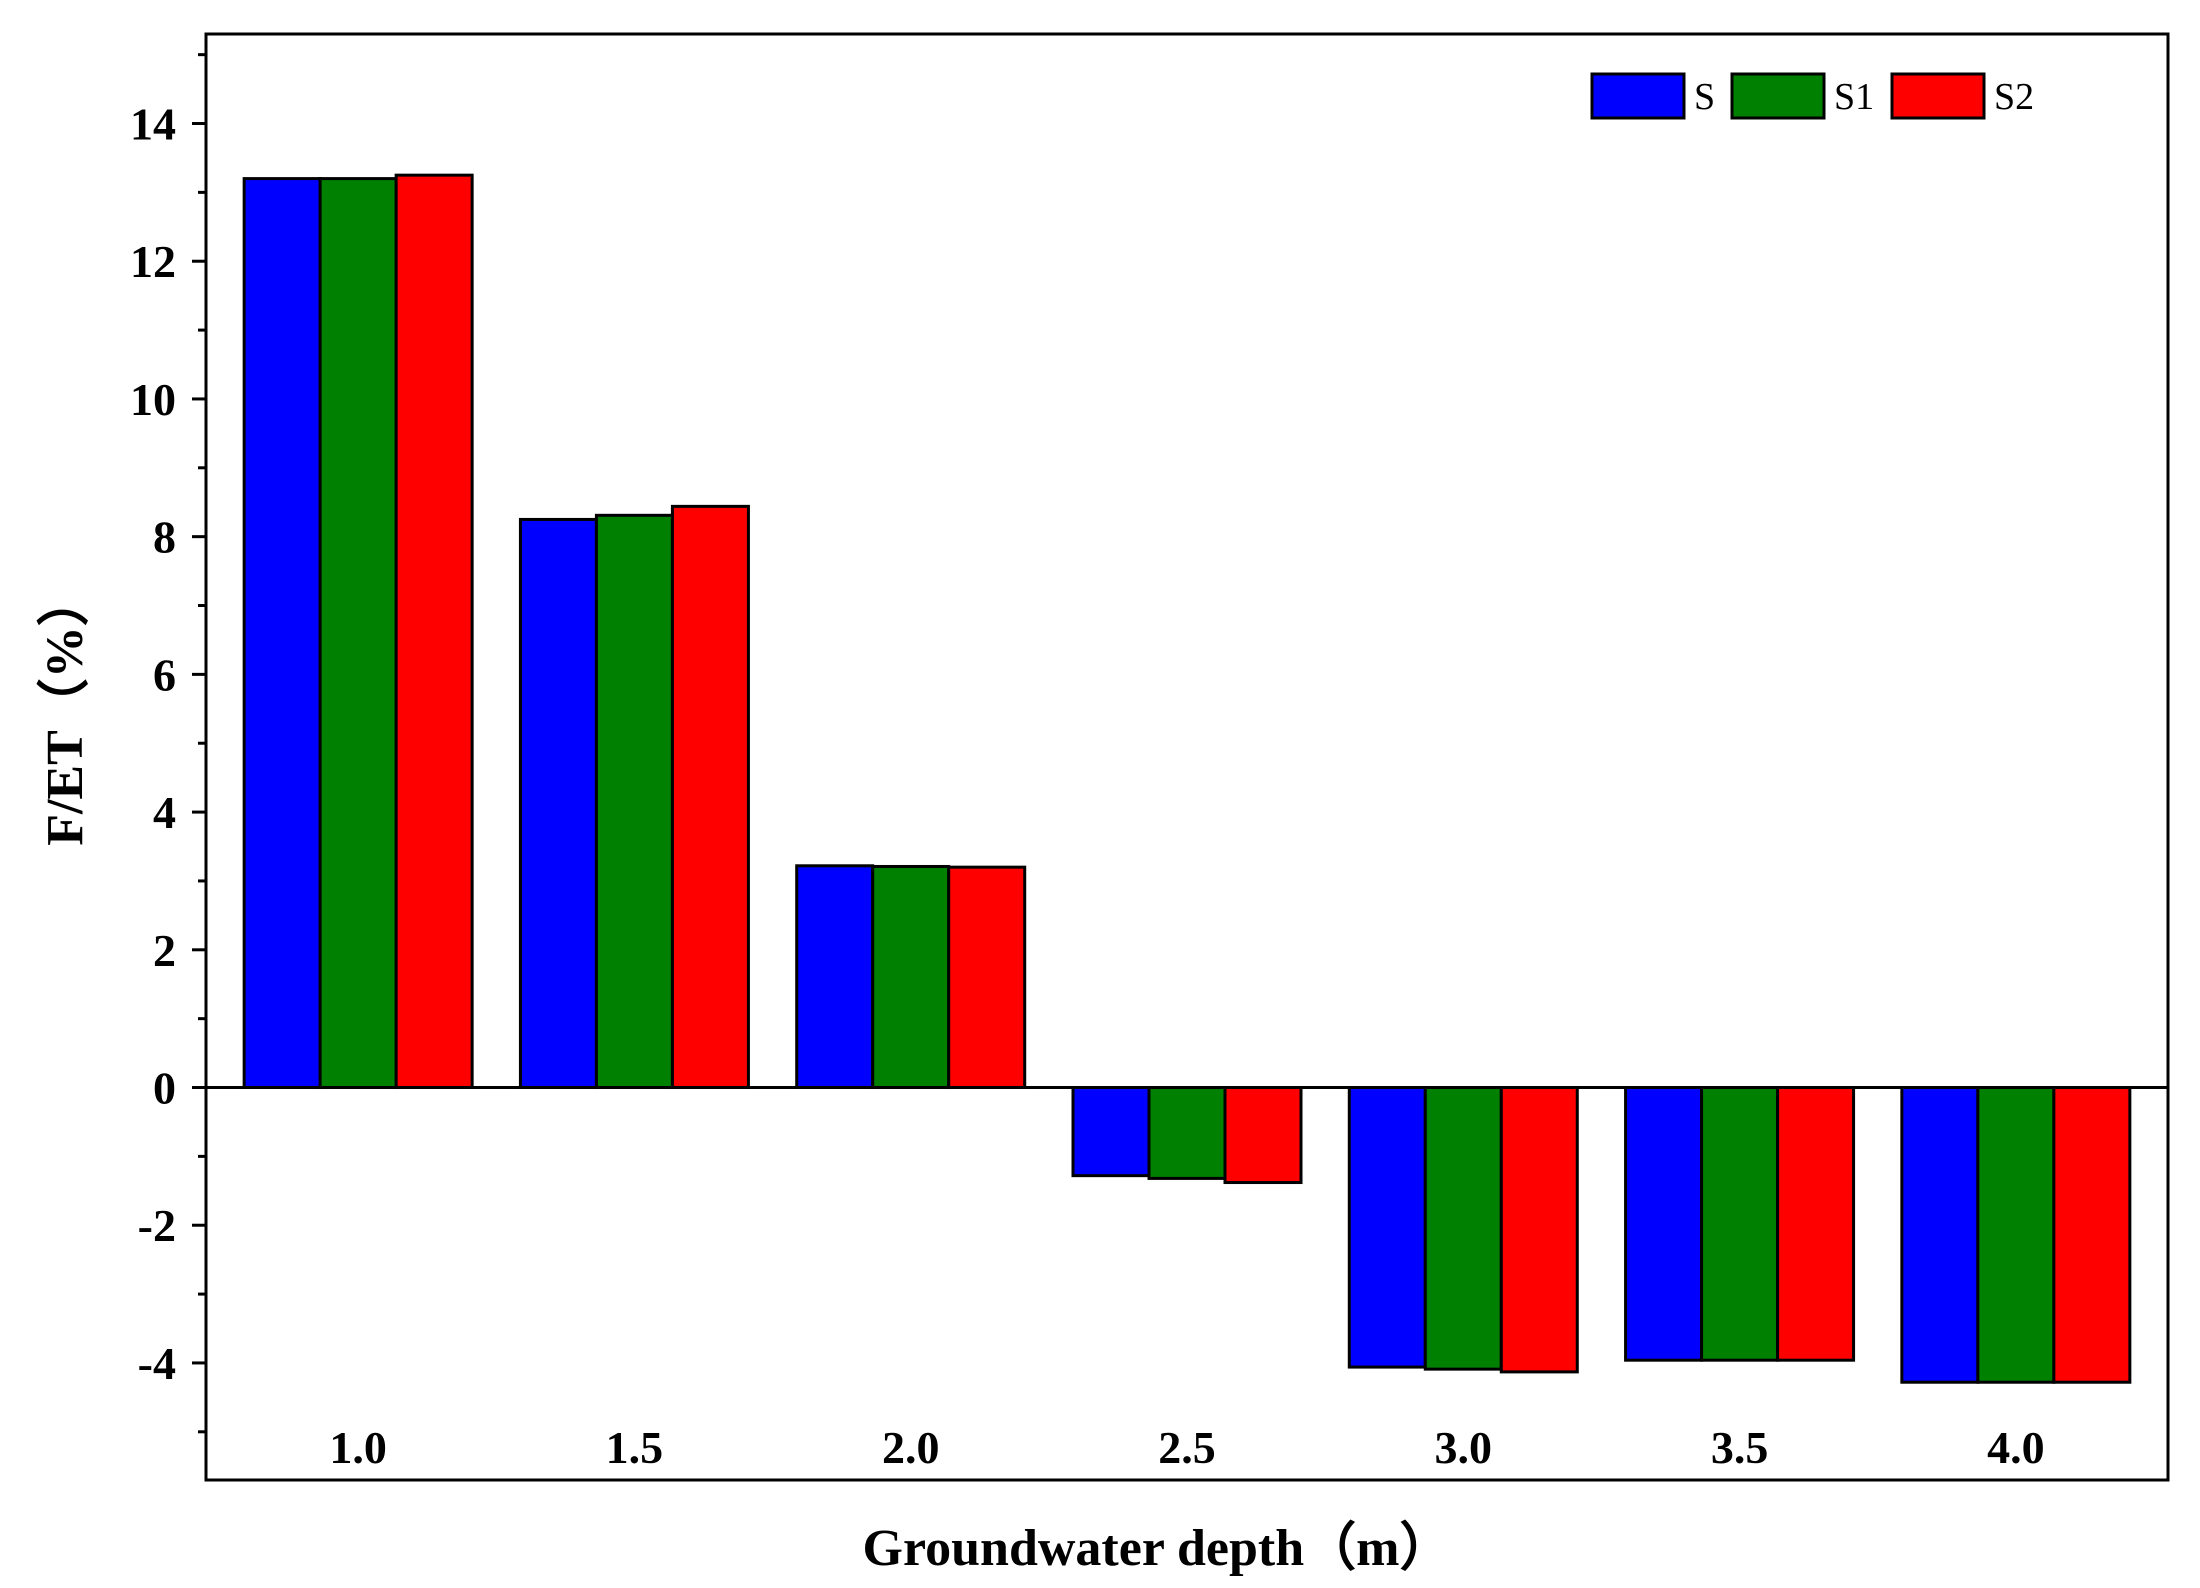 This screenshot has height=1588, width=2200. Describe the element at coordinates (2016, 1447) in the screenshot. I see `x-tick-label: 4.0` at that location.